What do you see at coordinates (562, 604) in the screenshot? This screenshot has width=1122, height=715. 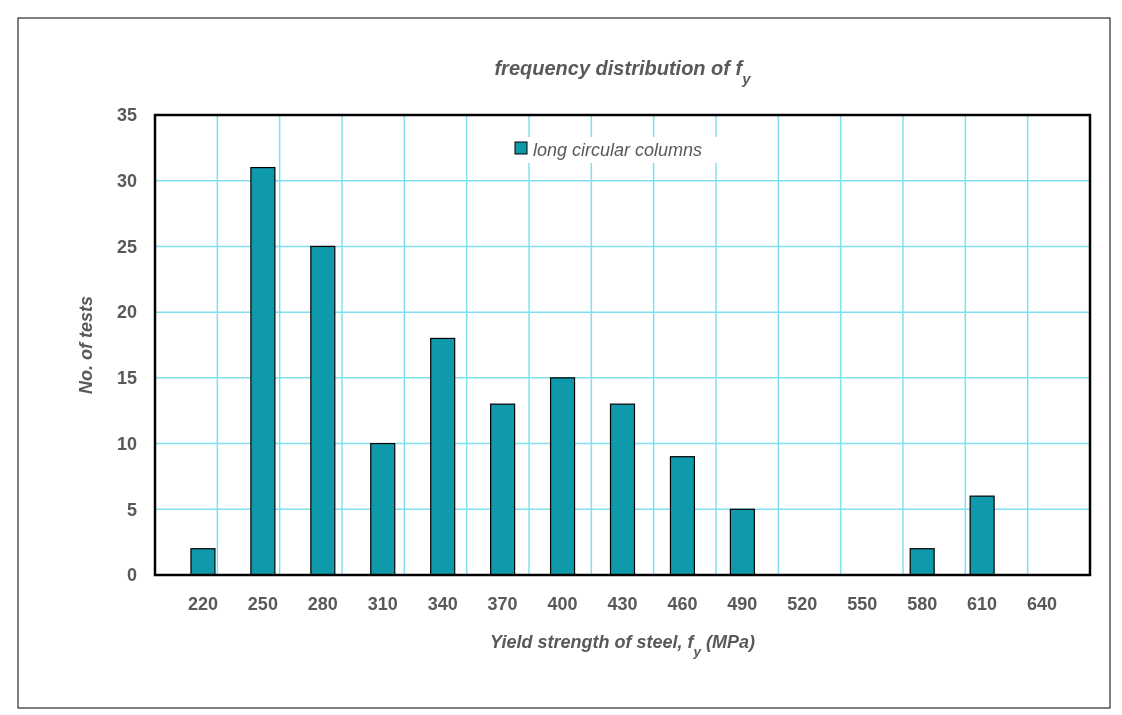 I see `x-tick-label: 400` at bounding box center [562, 604].